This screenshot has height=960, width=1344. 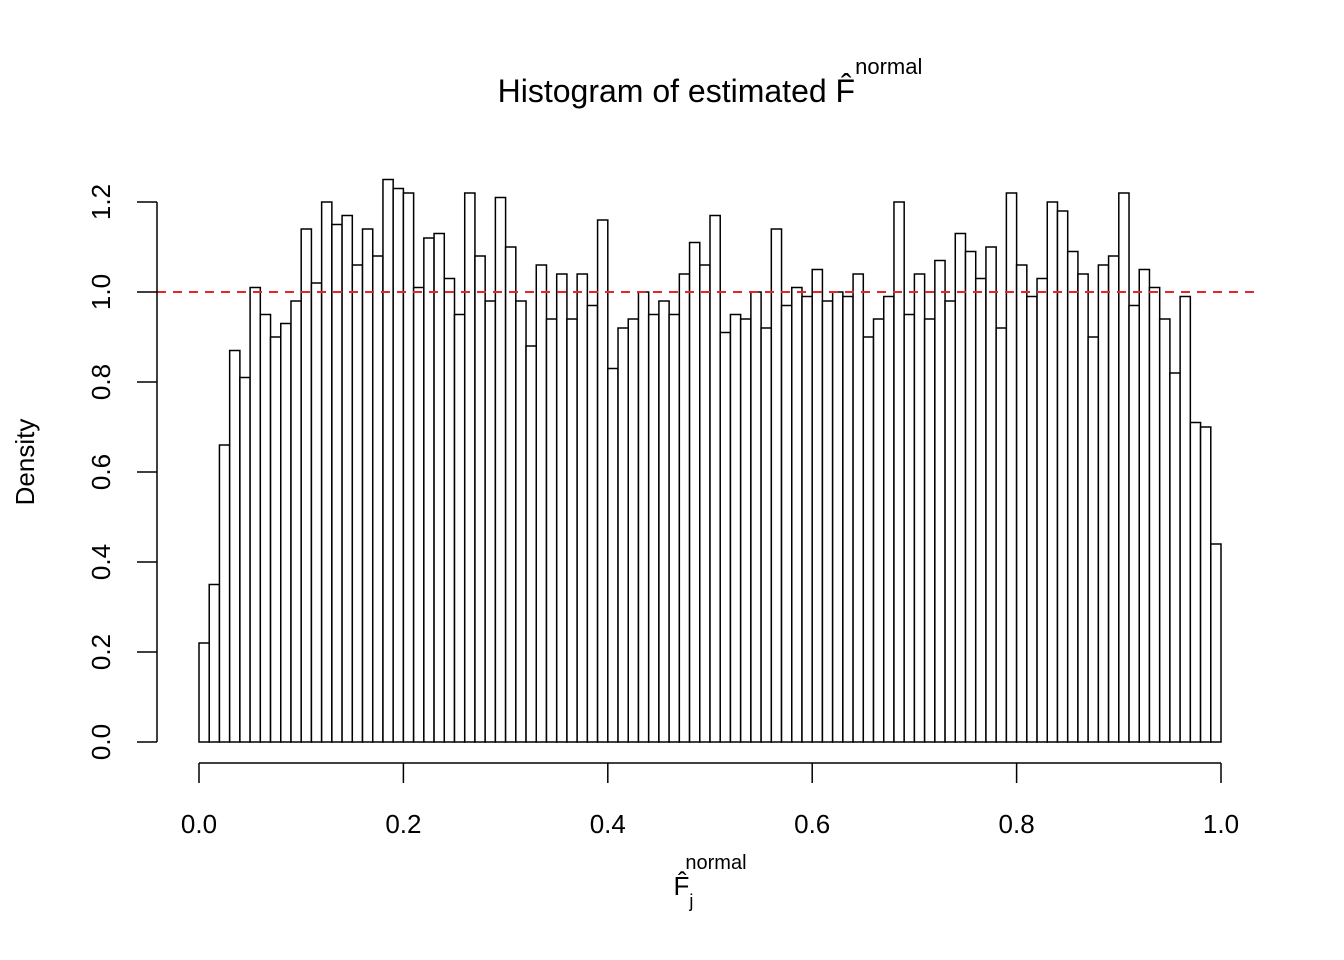 What do you see at coordinates (1017, 824) in the screenshot?
I see `x-tick-label: 0.8` at bounding box center [1017, 824].